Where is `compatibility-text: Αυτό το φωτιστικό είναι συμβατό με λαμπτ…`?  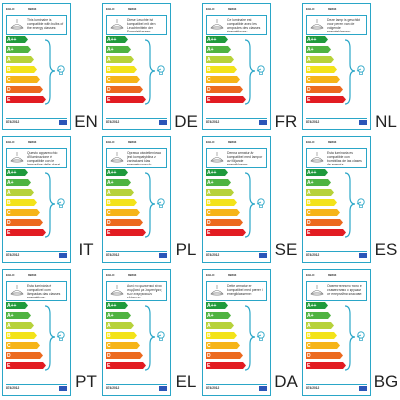 compatibility-text: Αυτό το φωτιστικό είναι συμβατό με λαμπτ… is located at coordinates (144, 291).